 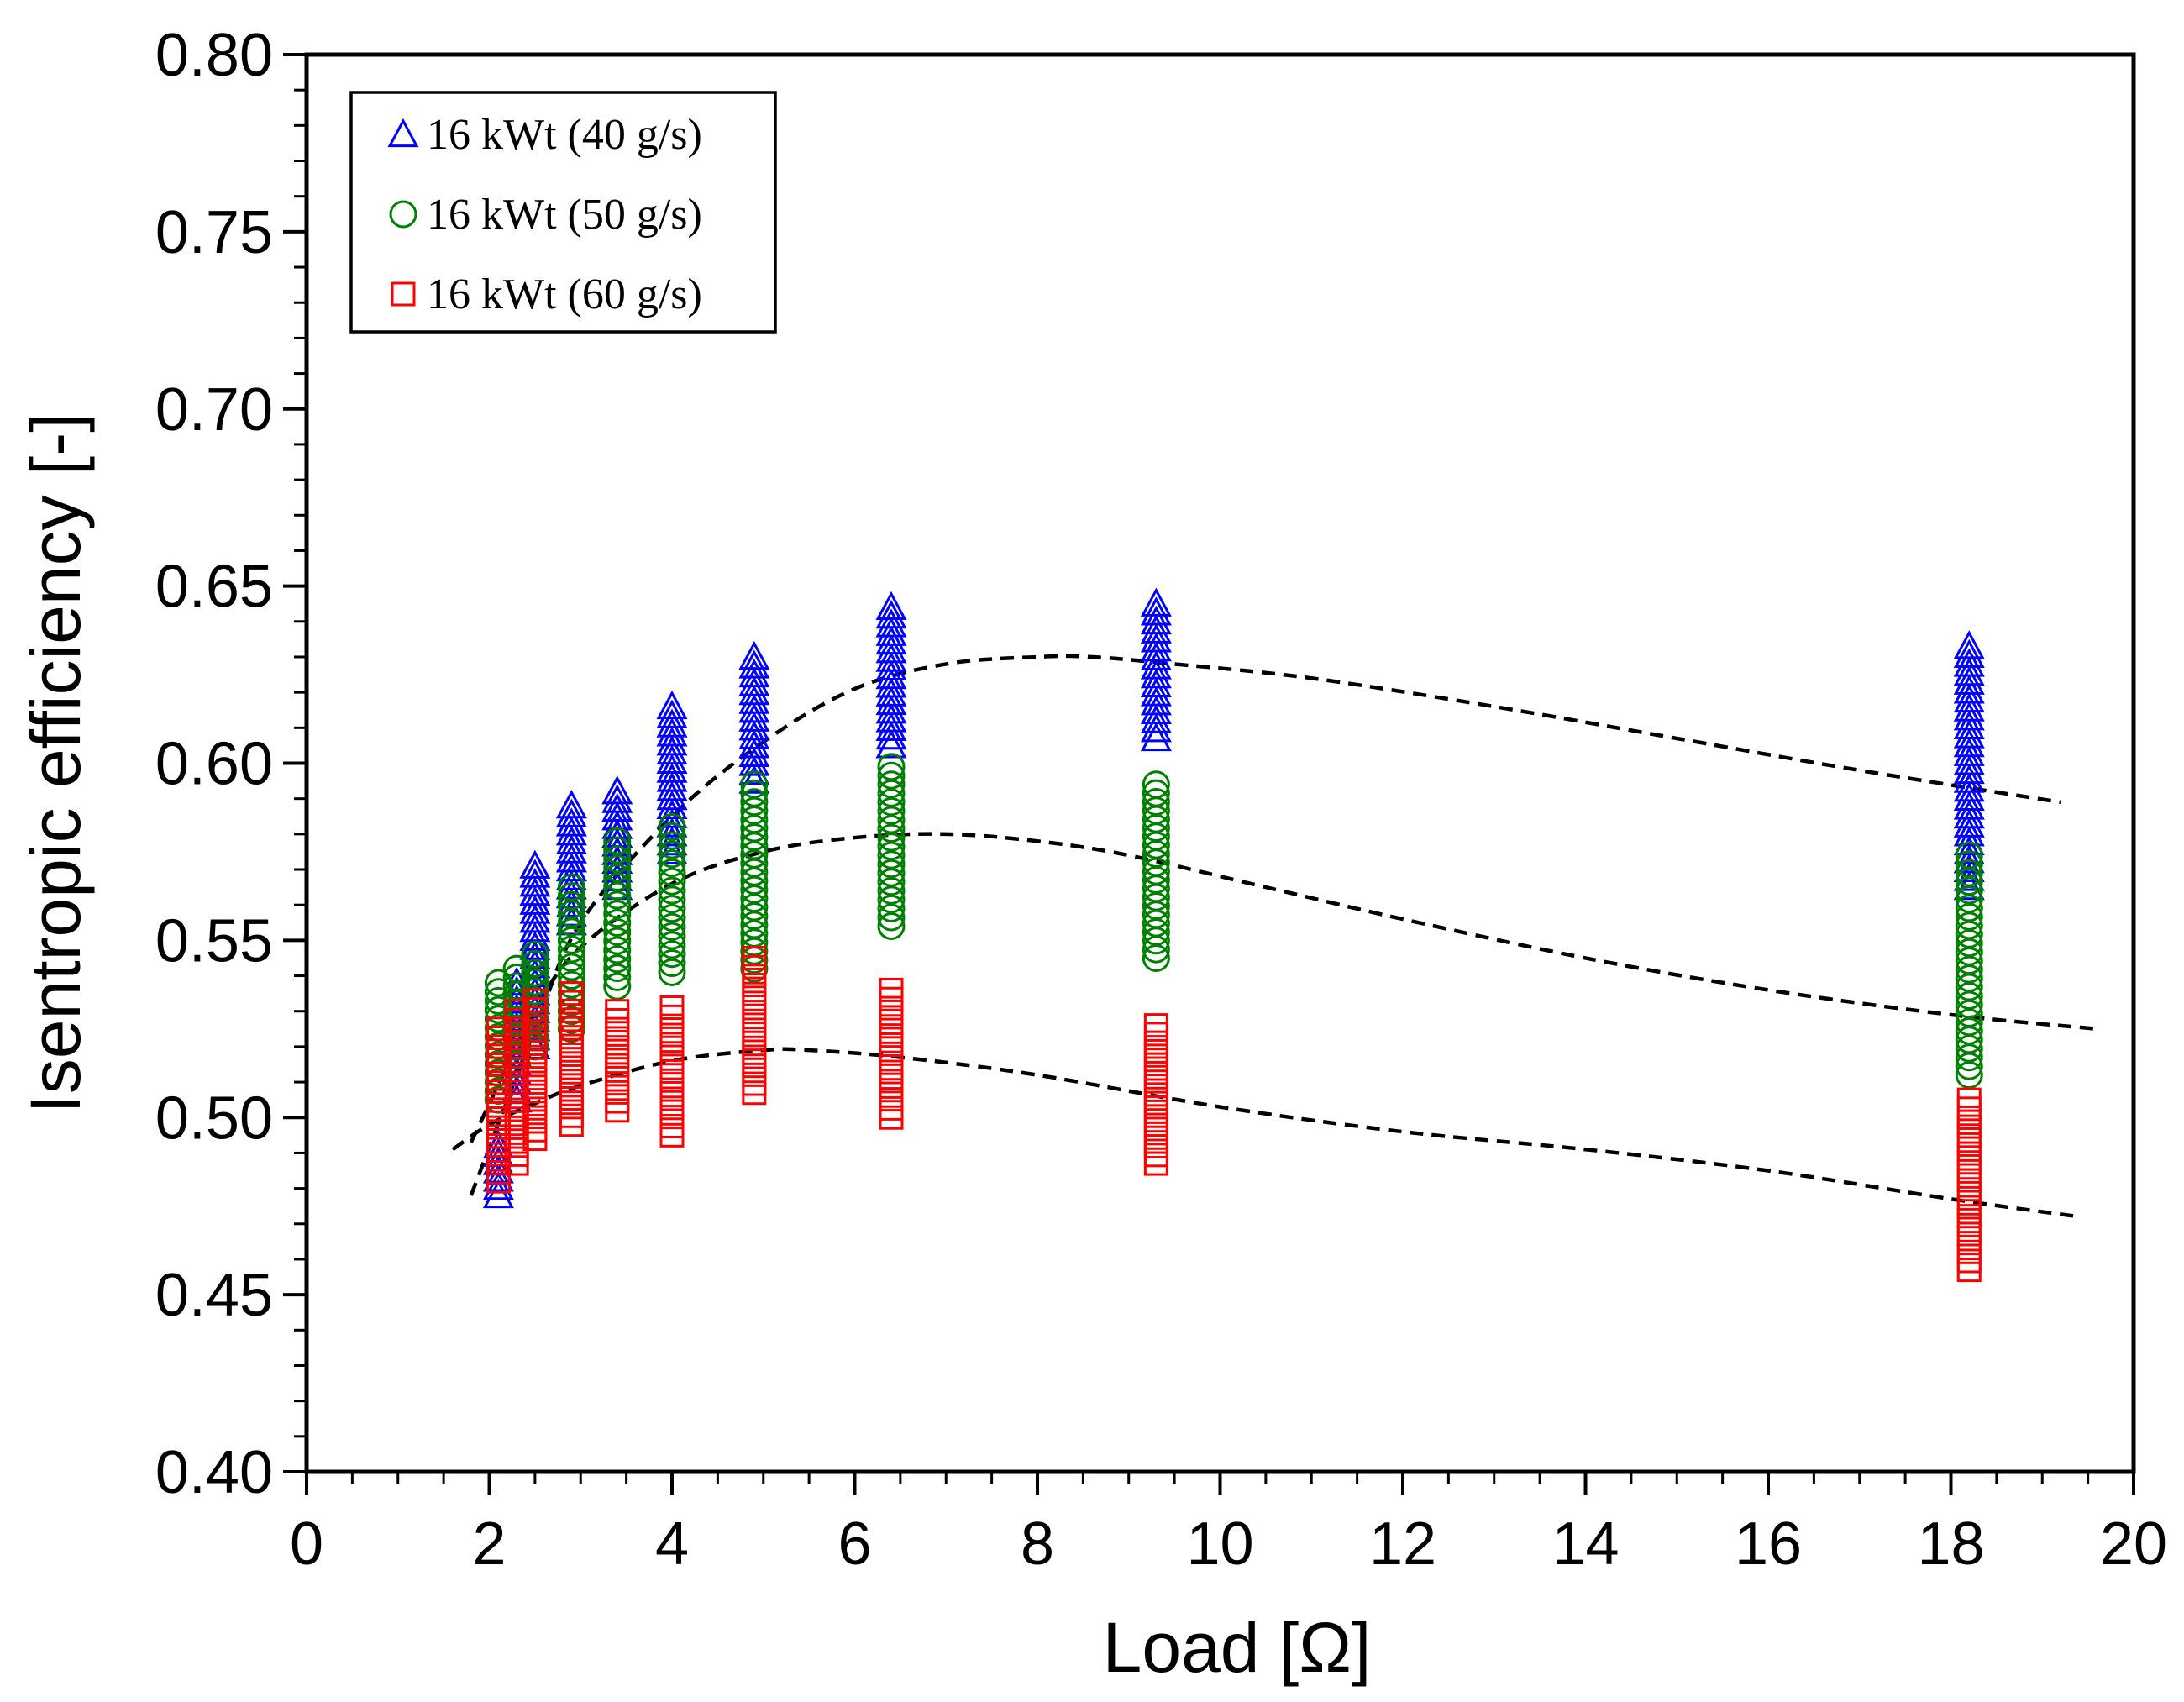 I want to click on series-square, so click(x=1234, y=1114).